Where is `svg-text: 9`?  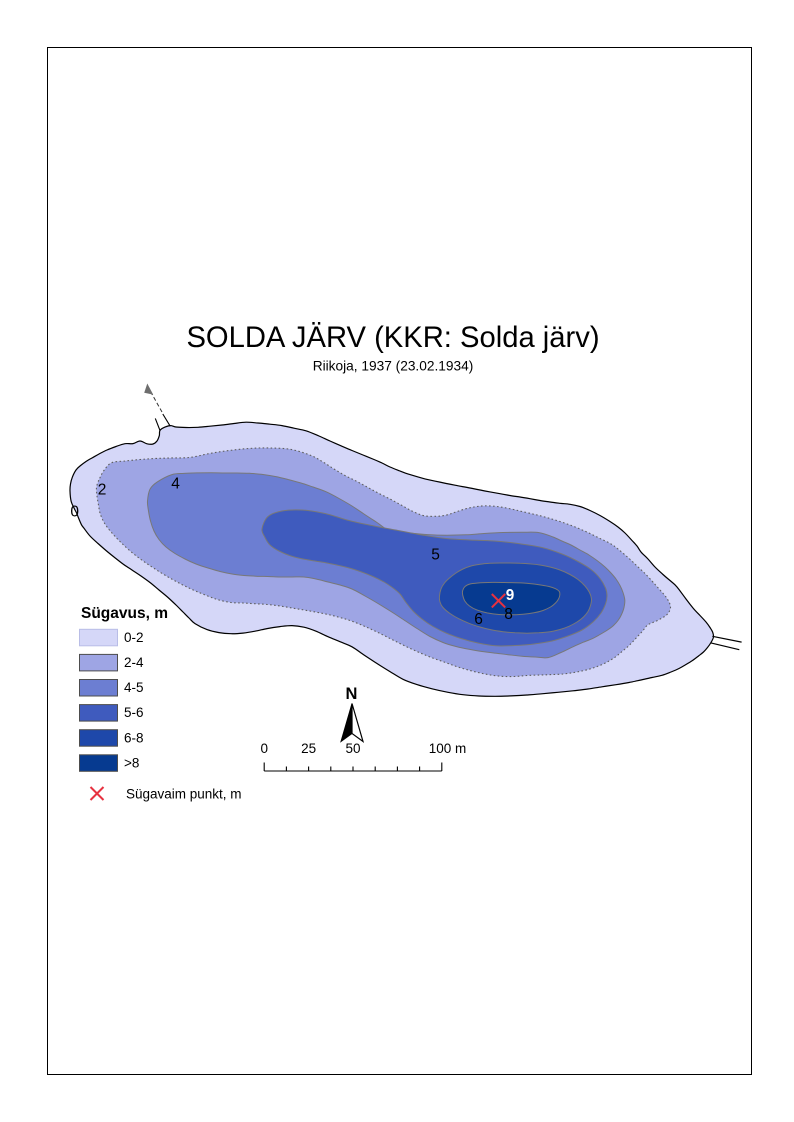
svg-text: 9 is located at coordinates (510, 595).